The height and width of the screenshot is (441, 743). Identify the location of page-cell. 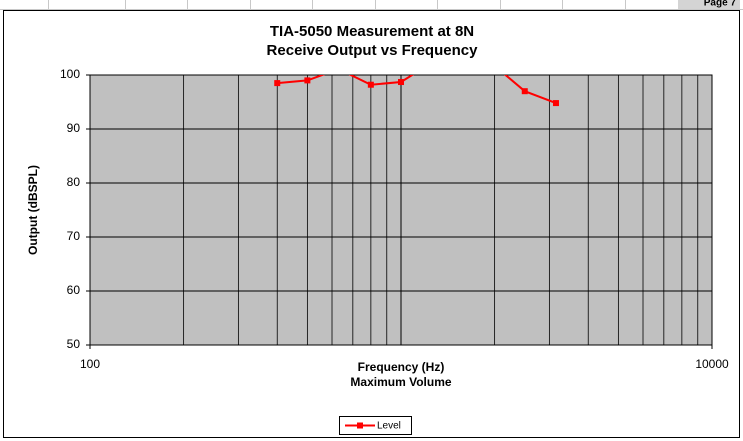
(709, 4).